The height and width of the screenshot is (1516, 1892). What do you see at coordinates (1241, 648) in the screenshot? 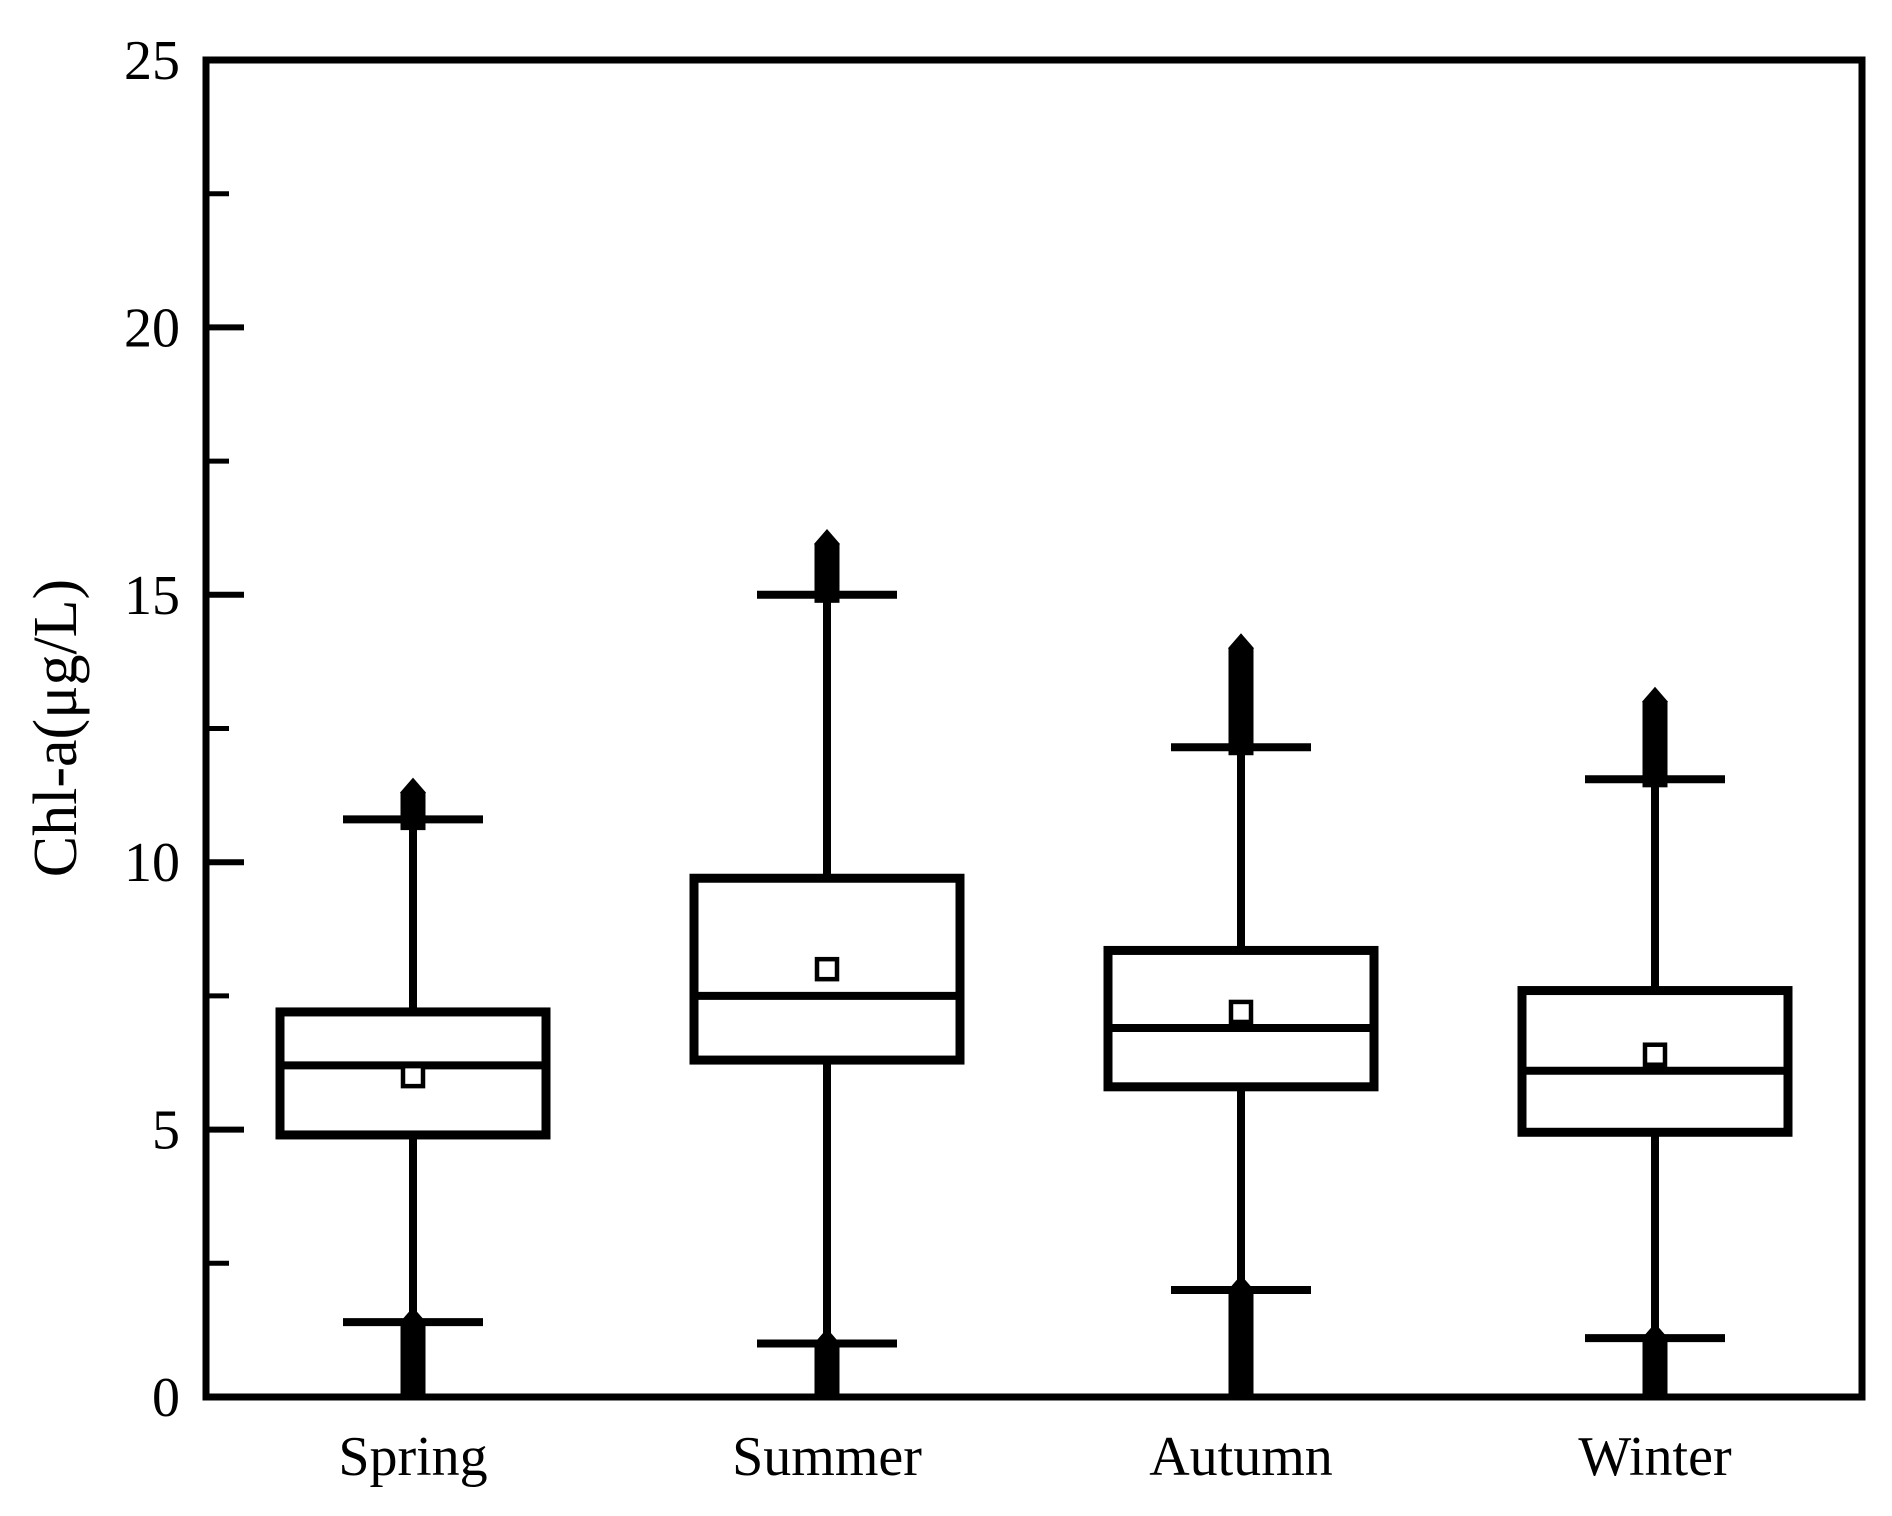
I see `outlier-diamond-high-Autumn` at bounding box center [1241, 648].